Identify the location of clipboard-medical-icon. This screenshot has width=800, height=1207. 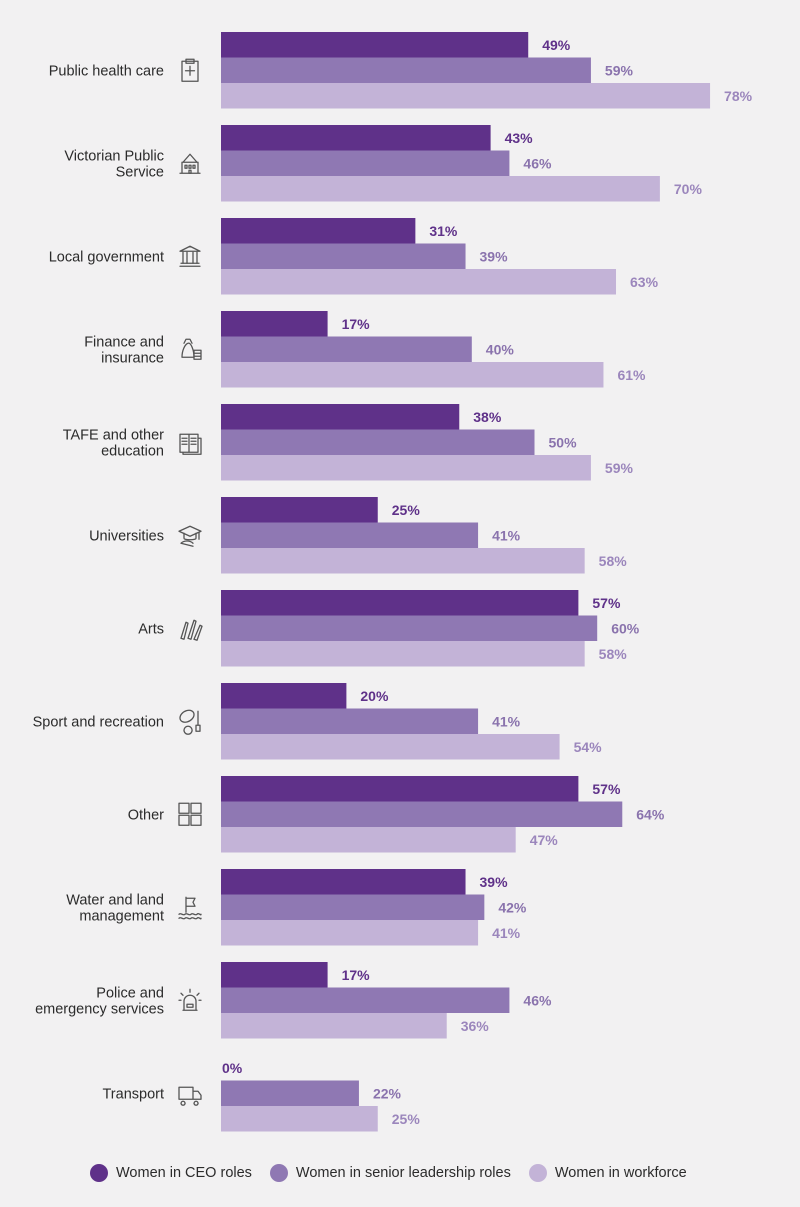
(190, 70).